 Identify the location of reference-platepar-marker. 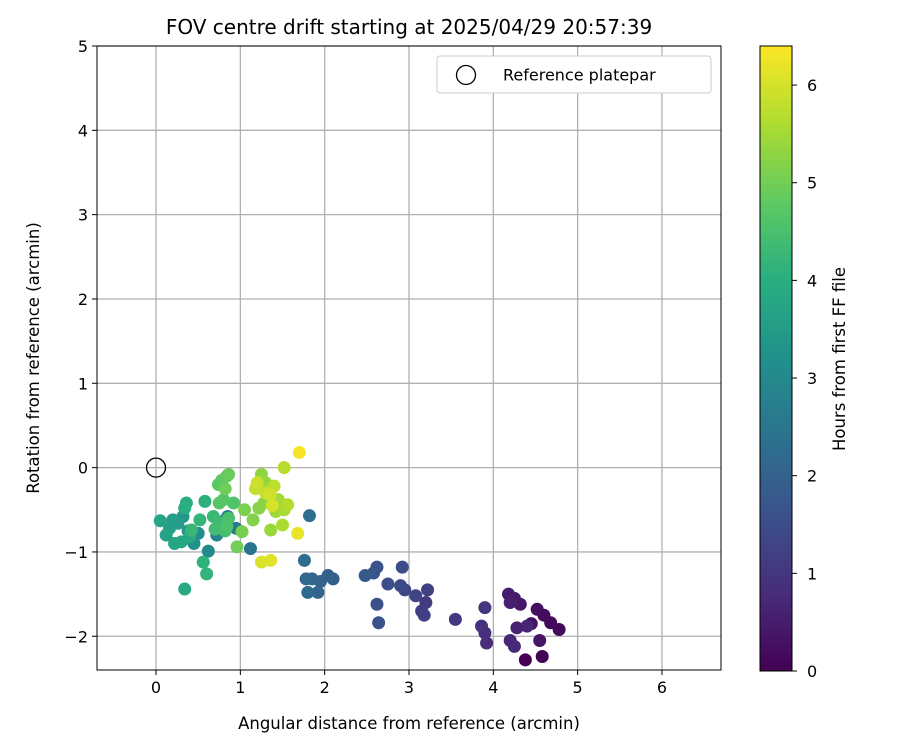
(156, 467).